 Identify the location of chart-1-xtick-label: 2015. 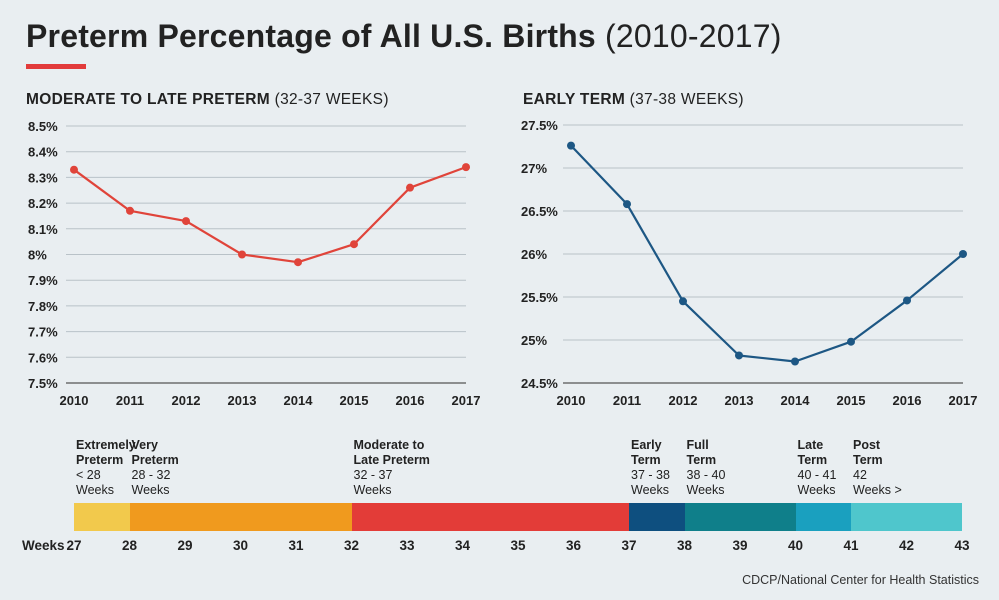
(354, 400).